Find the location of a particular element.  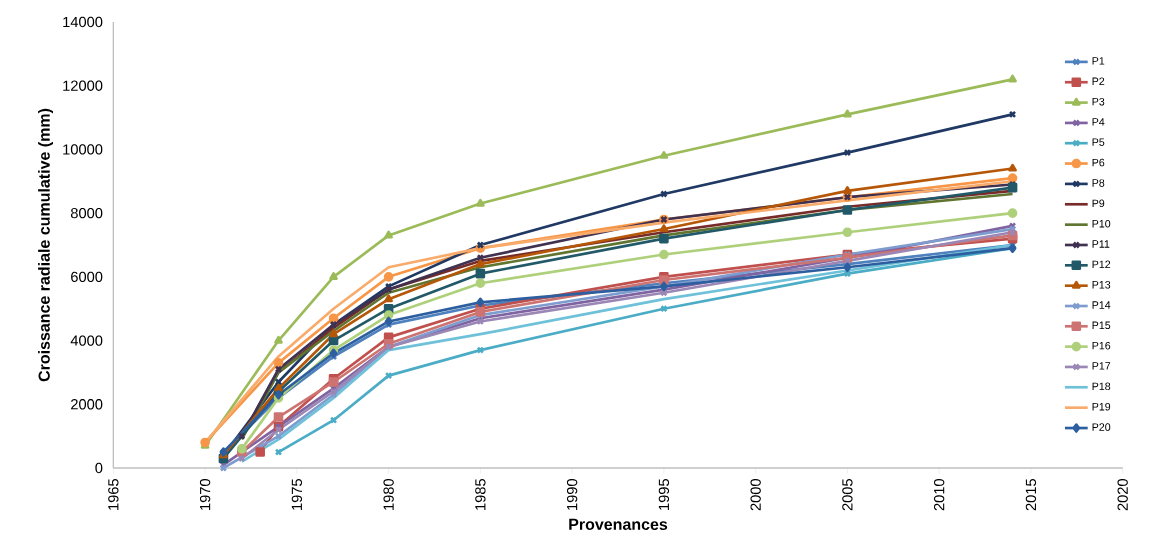

x-tick-label: 2010 is located at coordinates (939, 494).